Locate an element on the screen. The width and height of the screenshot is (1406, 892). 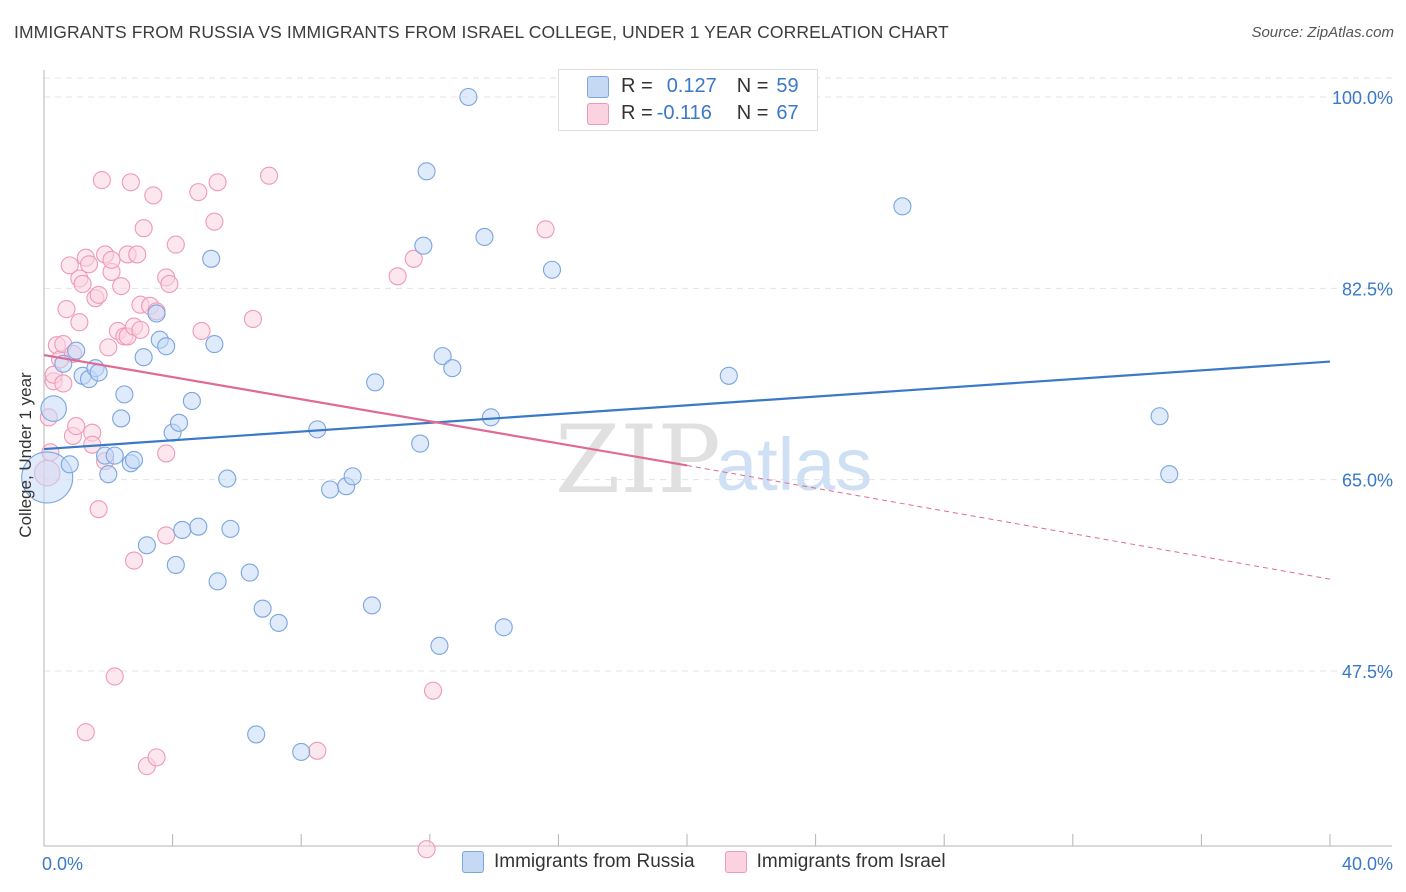
legend-item-israel: Immigrants from Israel is located at coordinates (835, 862).